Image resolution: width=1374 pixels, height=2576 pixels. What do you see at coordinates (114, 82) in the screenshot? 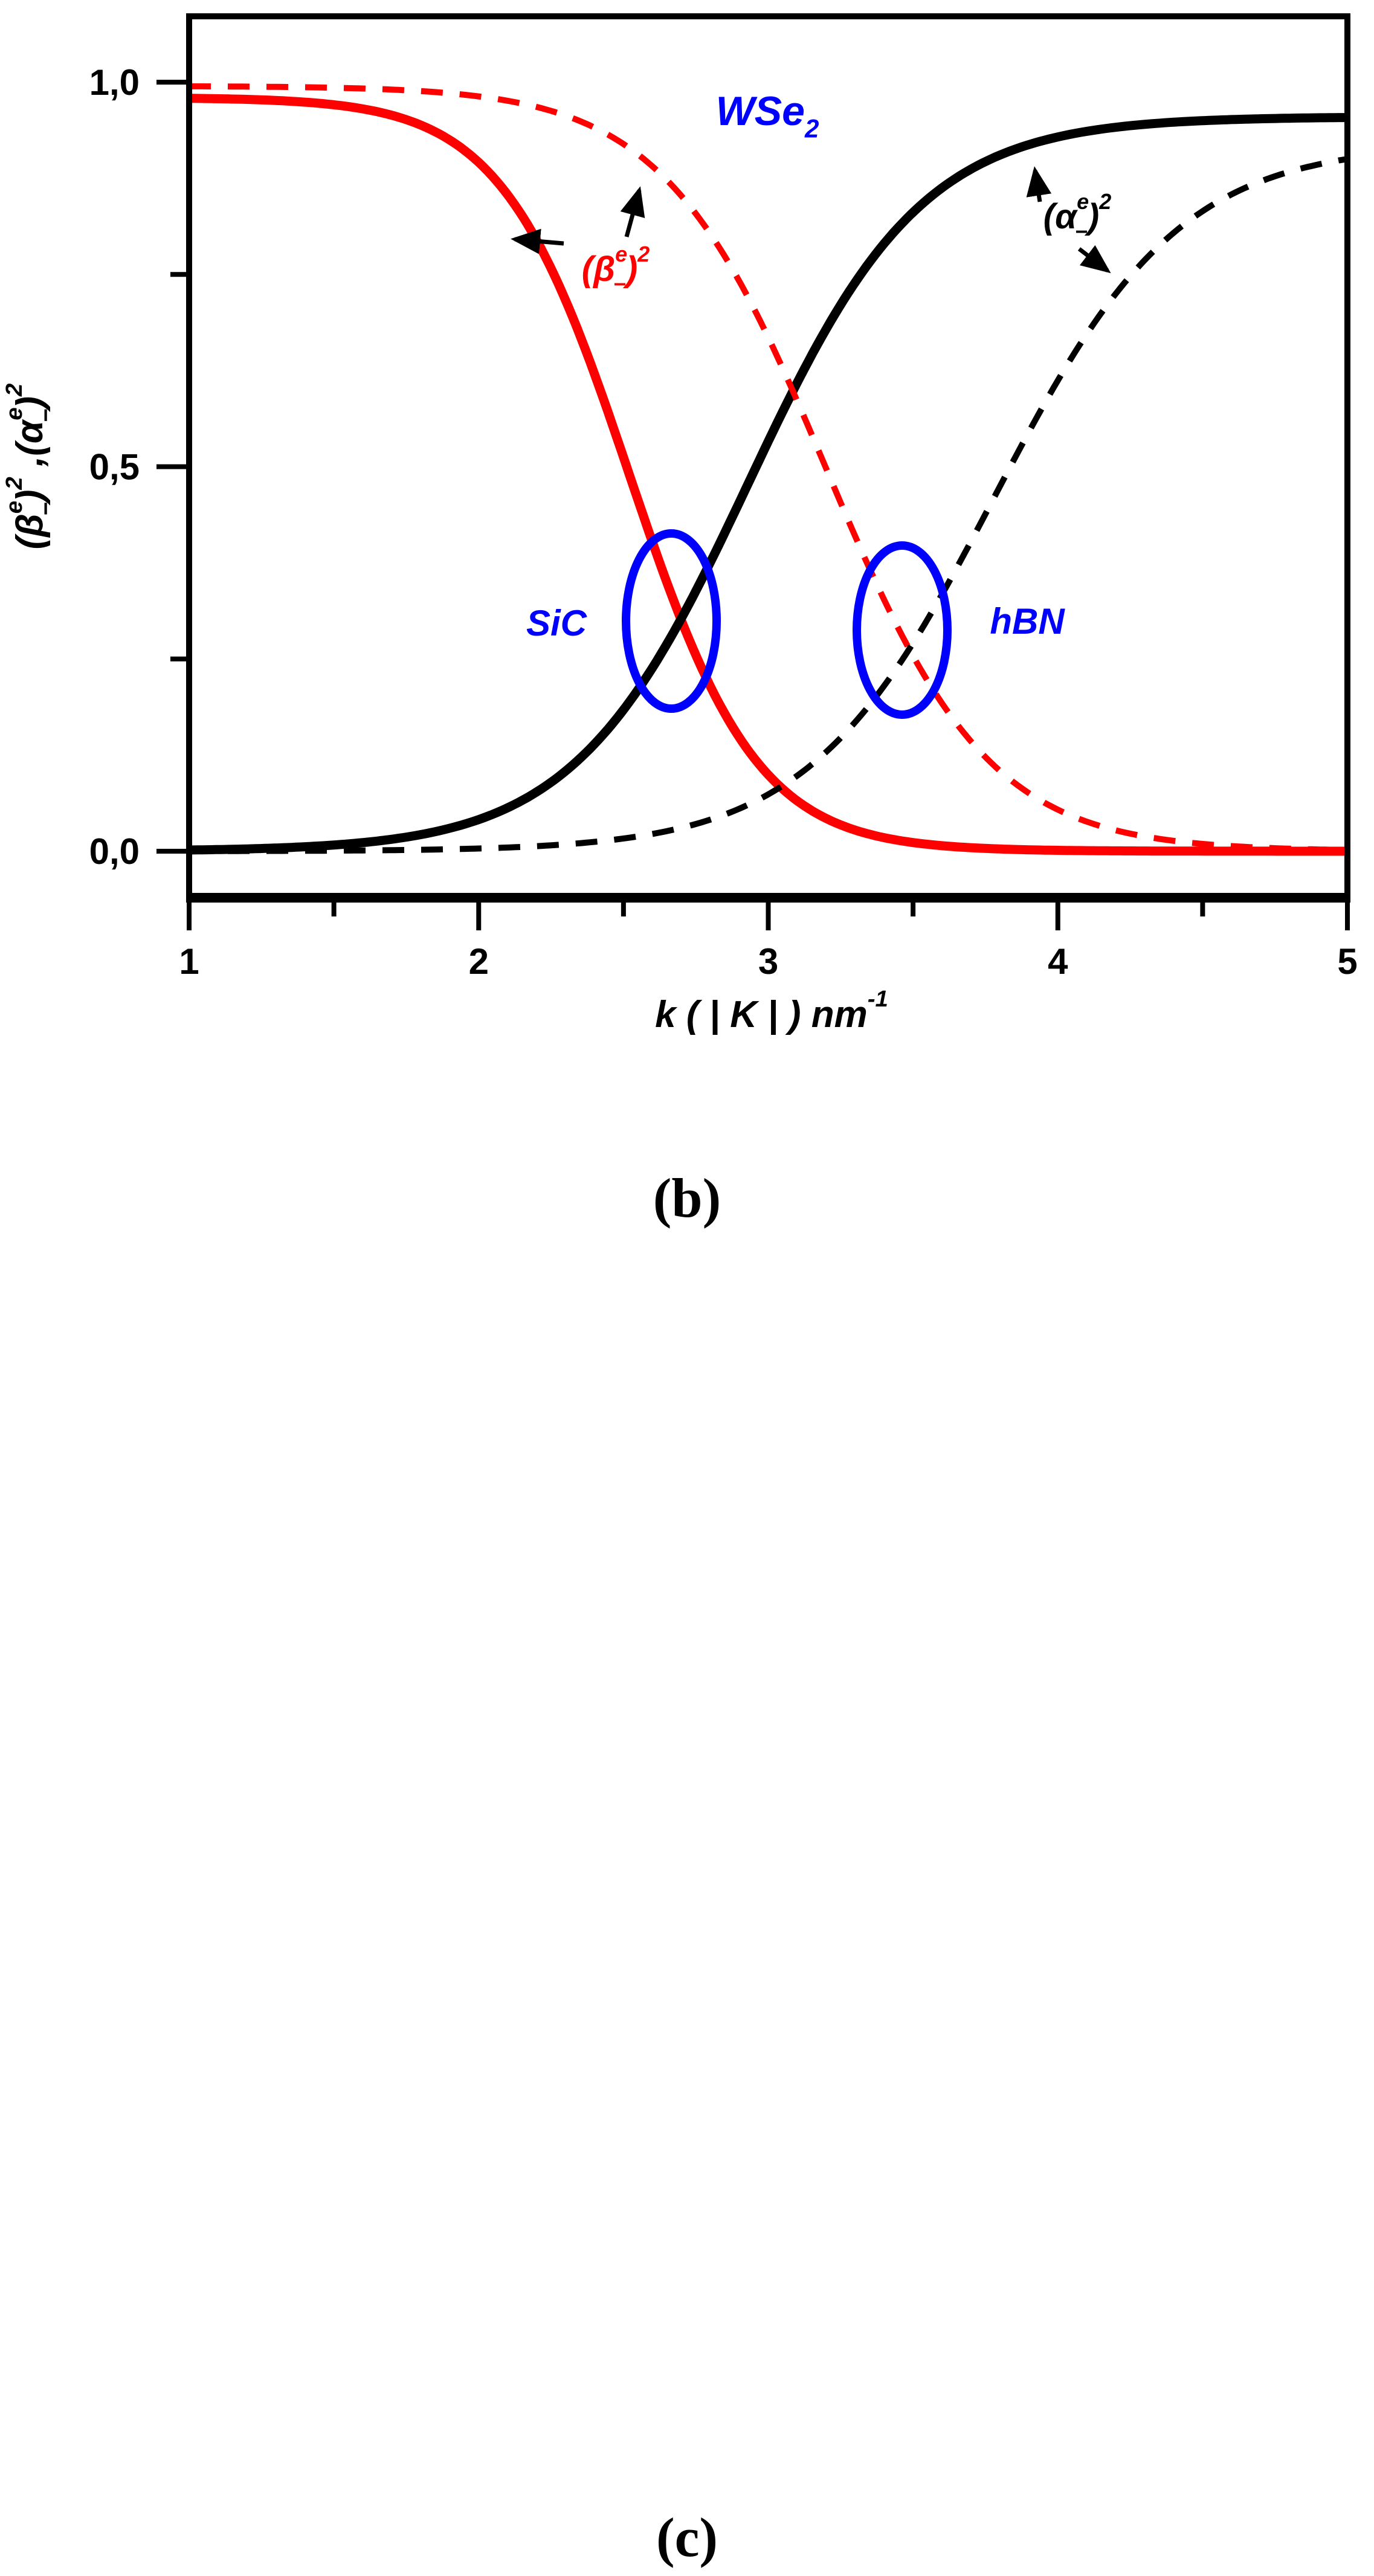
I see `y-tick-label: 1,0` at bounding box center [114, 82].